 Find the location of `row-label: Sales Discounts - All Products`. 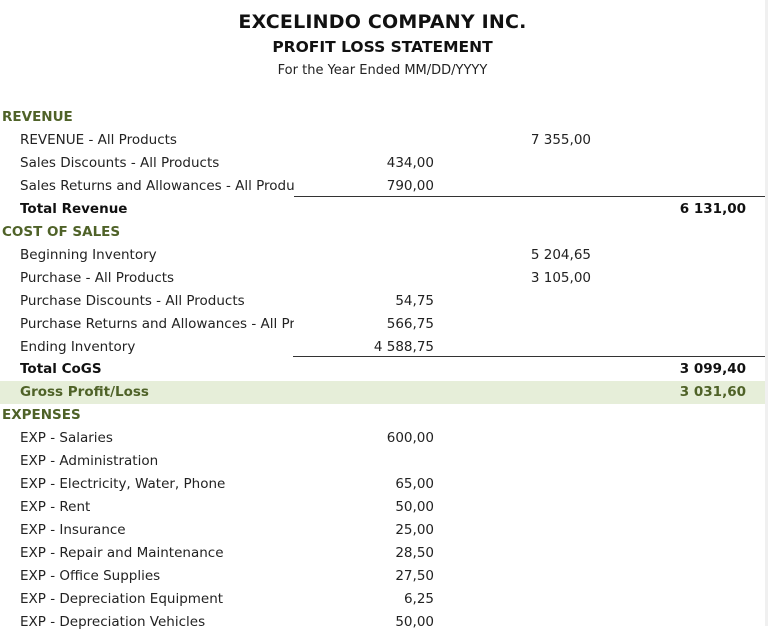

row-label: Sales Discounts - All Products is located at coordinates (120, 163).